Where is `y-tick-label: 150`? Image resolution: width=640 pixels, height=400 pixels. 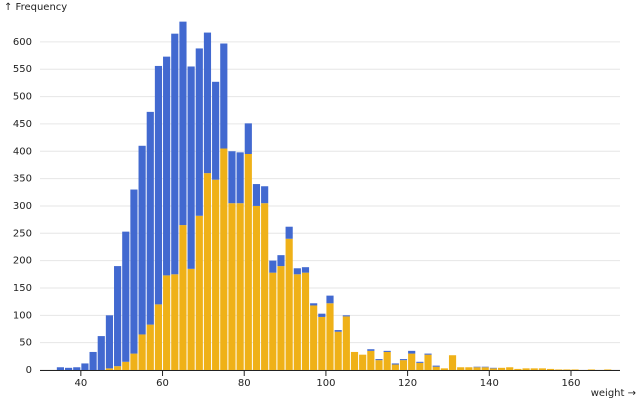 y-tick-label: 150 is located at coordinates (22, 288).